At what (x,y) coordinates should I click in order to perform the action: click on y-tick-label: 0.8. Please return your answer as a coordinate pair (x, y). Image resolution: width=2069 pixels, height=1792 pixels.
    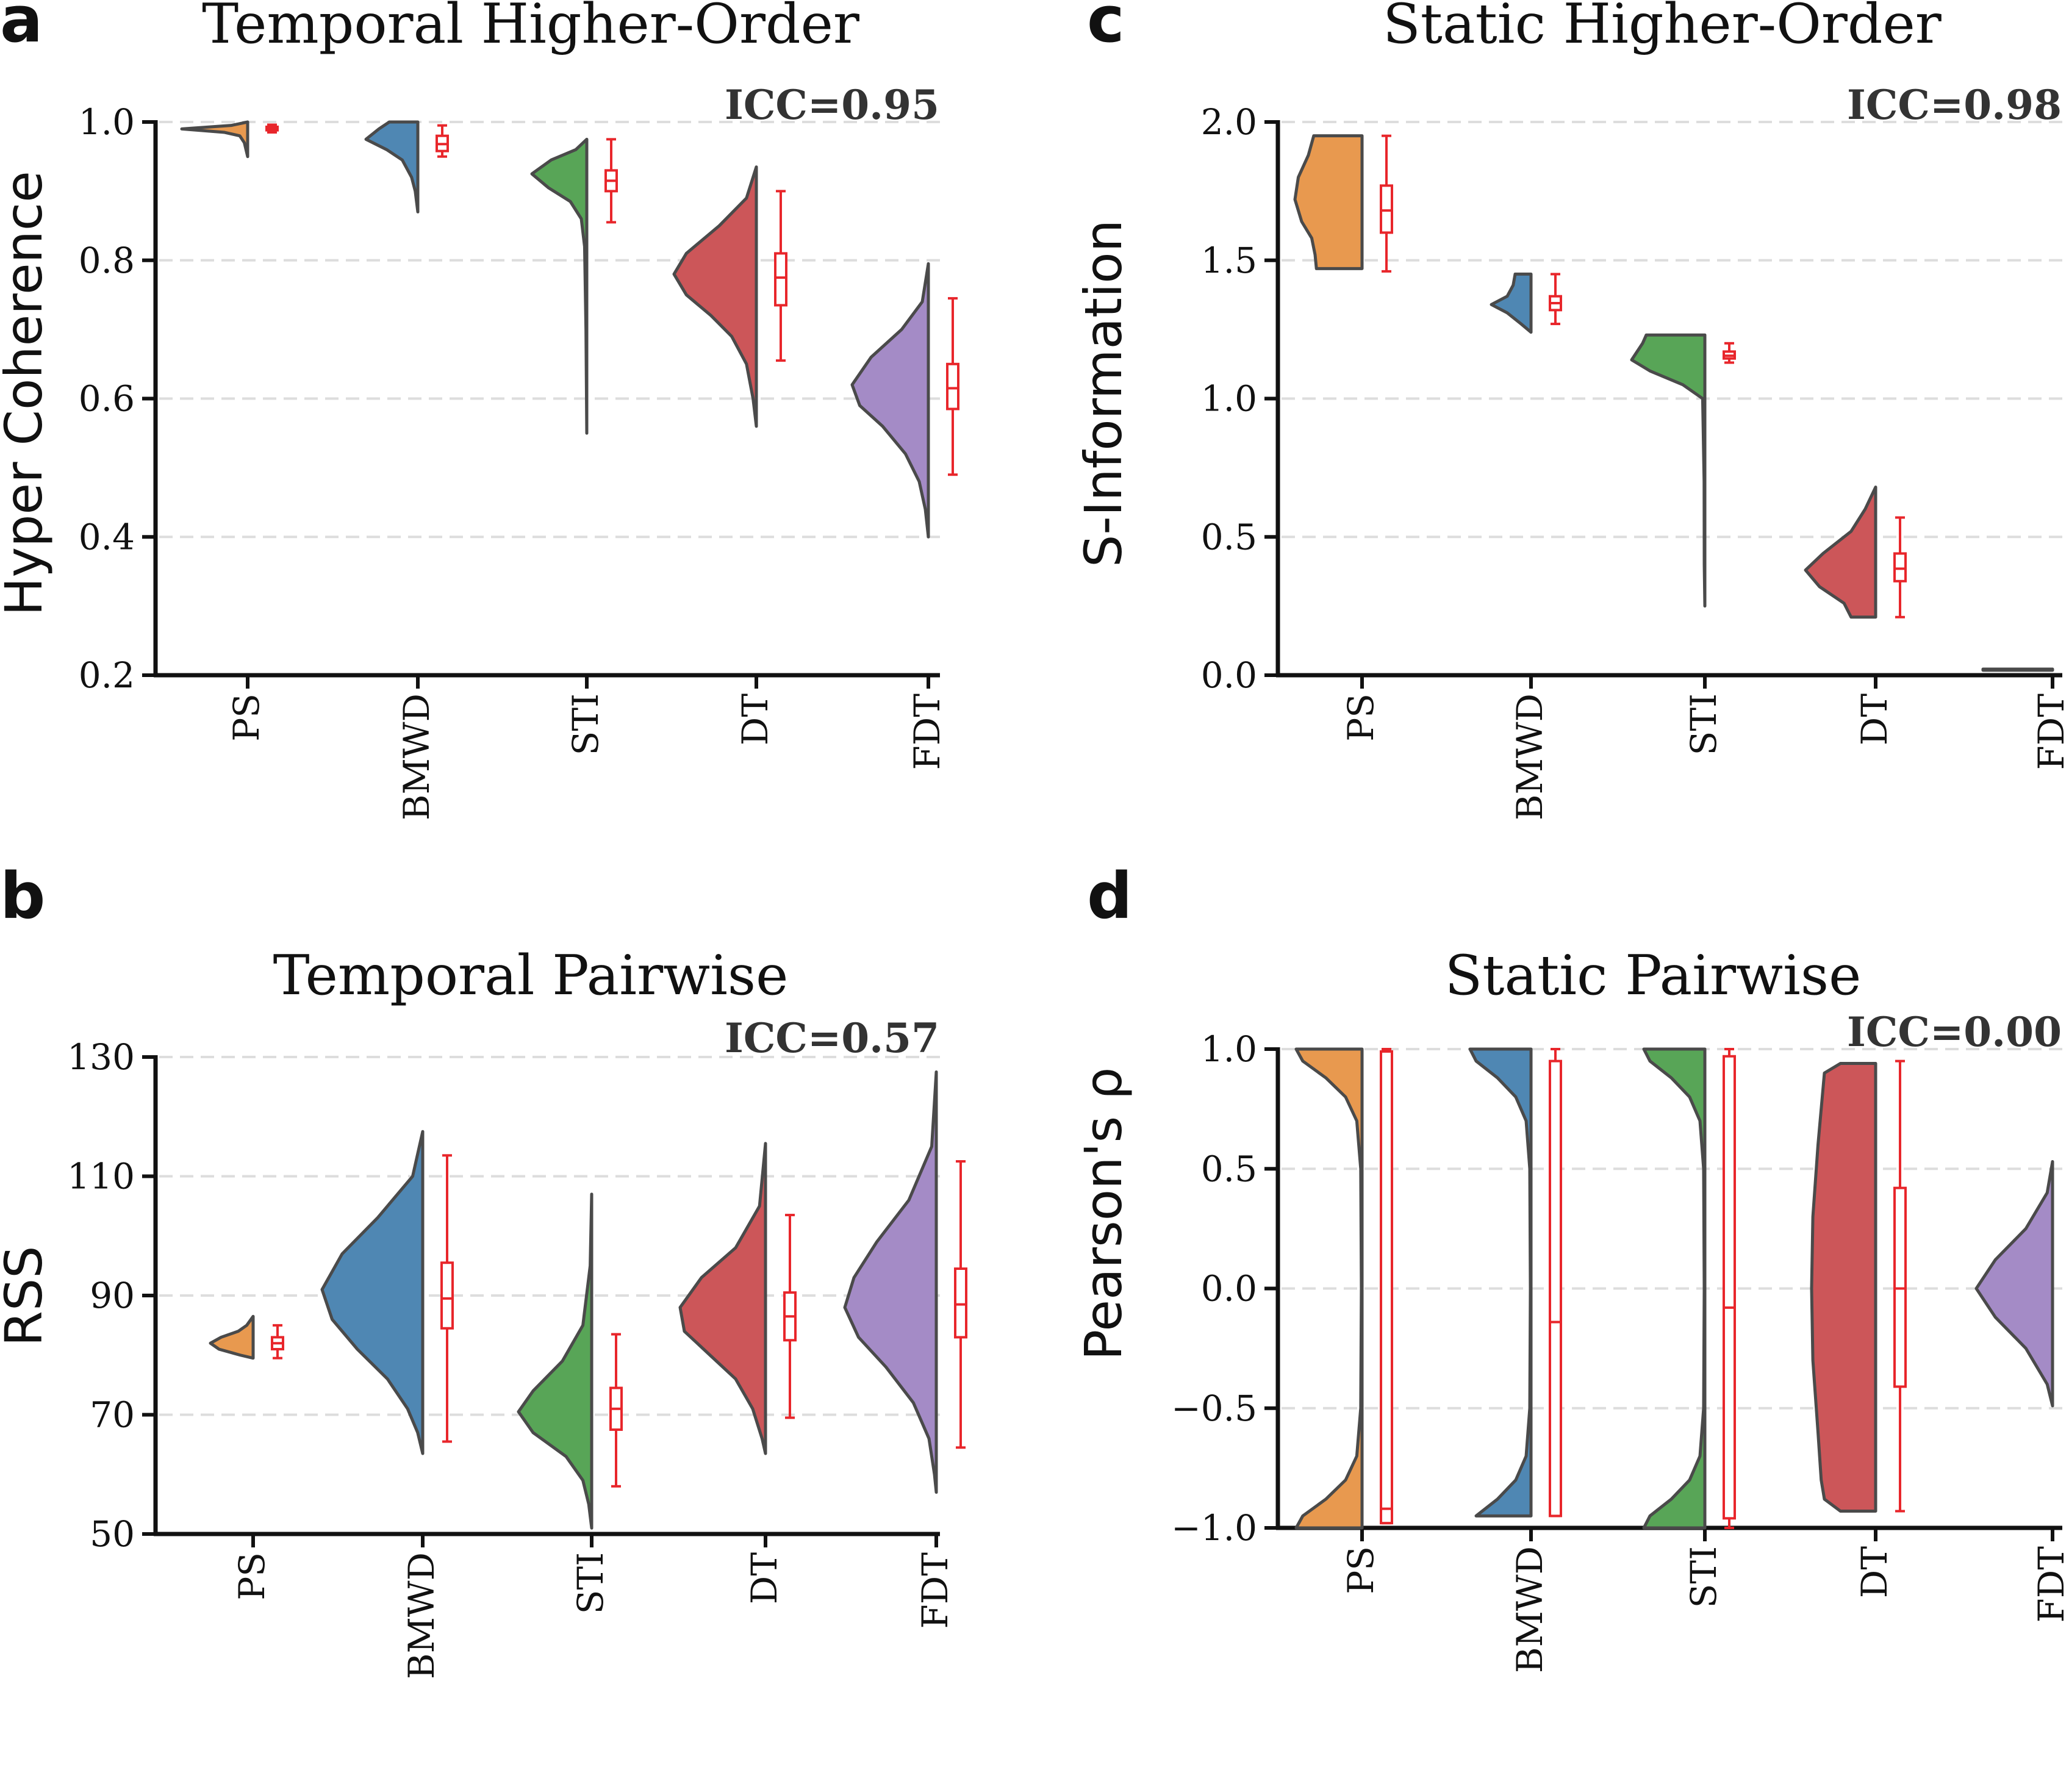
    Looking at the image, I should click on (107, 260).